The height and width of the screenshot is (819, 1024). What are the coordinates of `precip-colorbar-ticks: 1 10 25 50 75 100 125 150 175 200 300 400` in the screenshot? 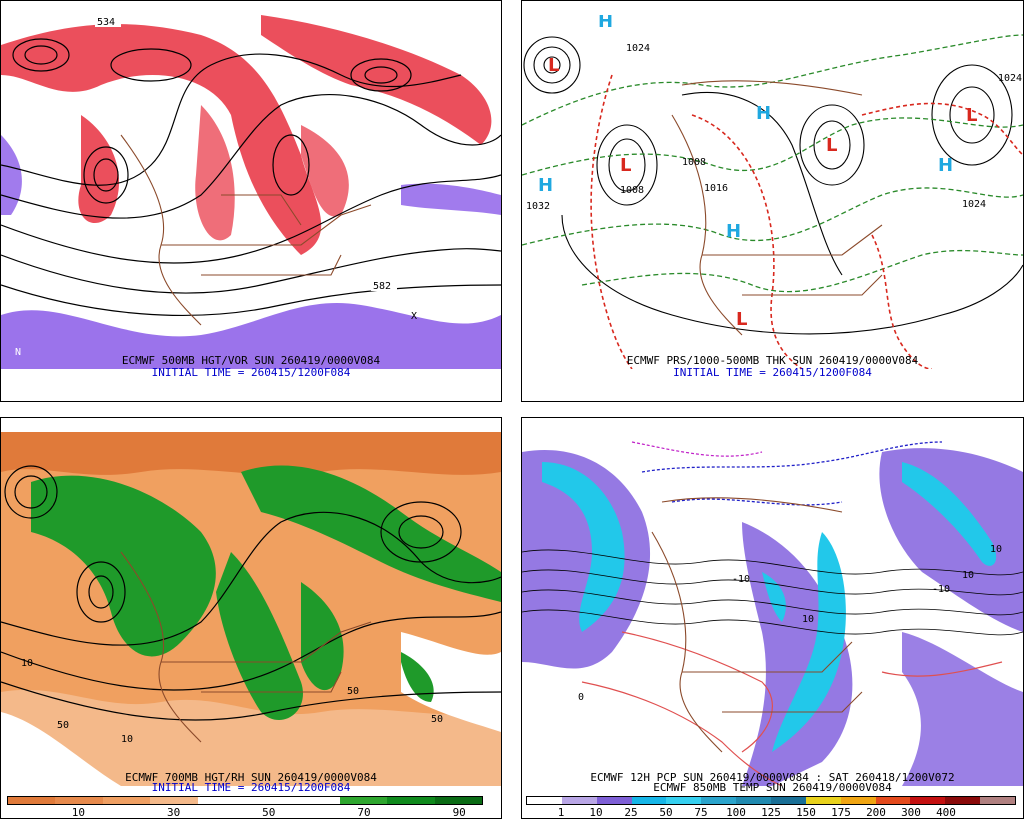 It's located at (771, 812).